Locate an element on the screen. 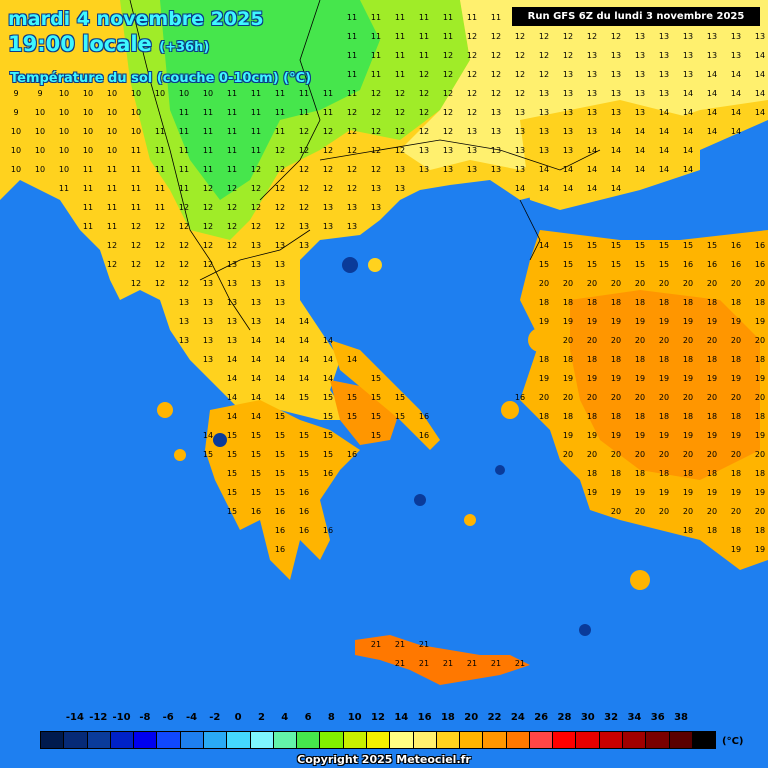 The image size is (768, 768). land-euboea is located at coordinates (385, 395).